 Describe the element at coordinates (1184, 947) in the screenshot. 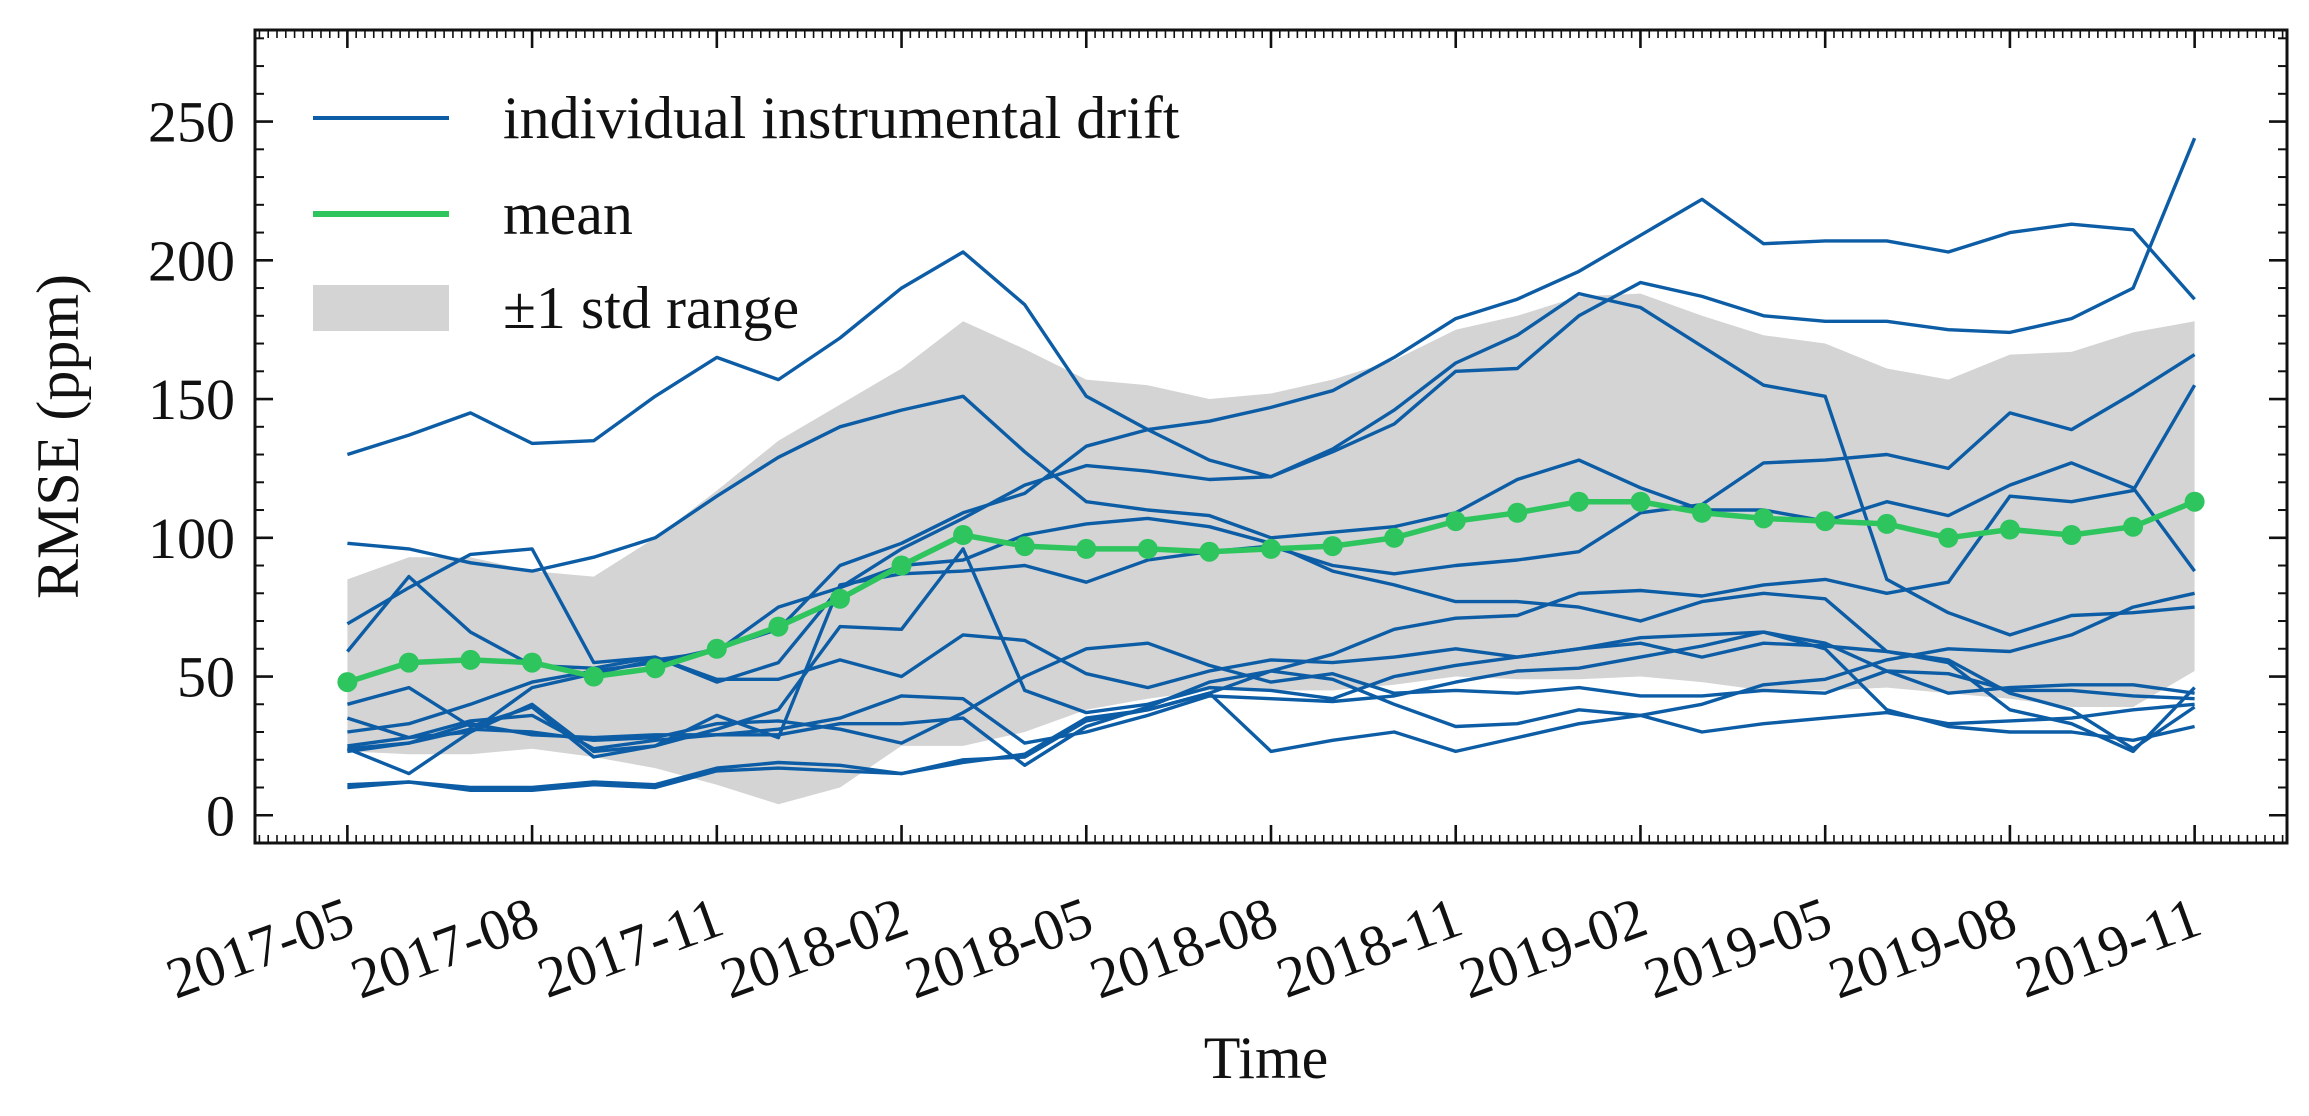

I see `x-tick-label: 2018-08` at that location.